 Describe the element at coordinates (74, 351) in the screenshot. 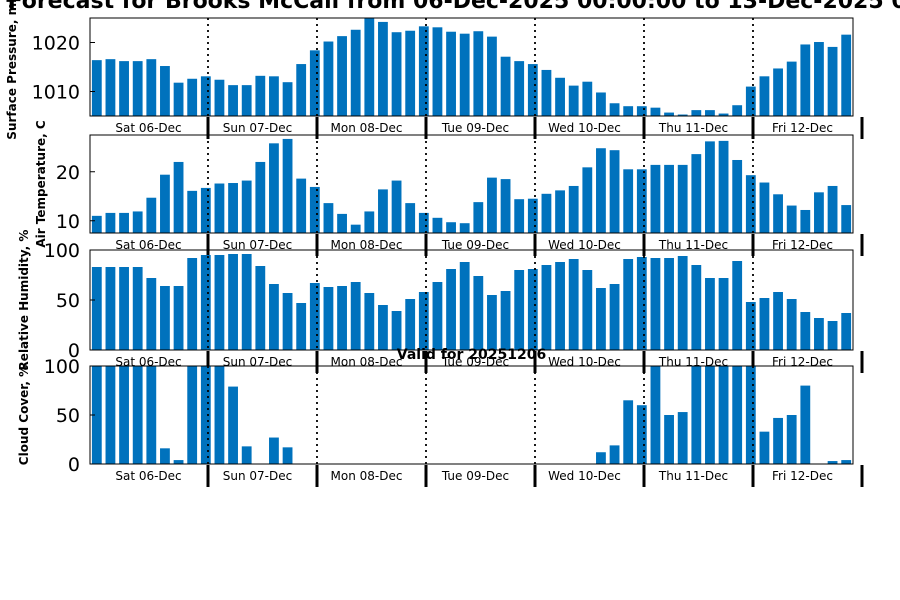

I see `ytick-label: 0` at that location.